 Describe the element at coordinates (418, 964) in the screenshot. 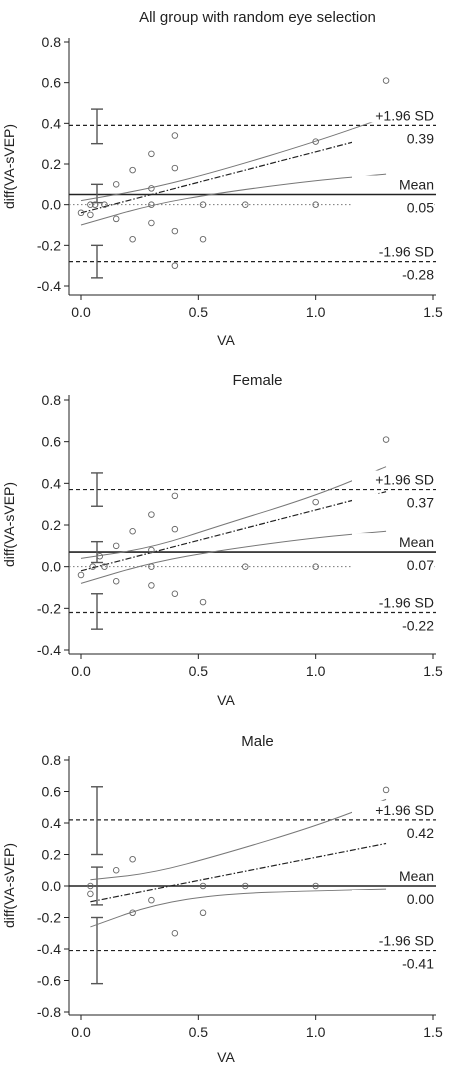

I see `lower-loa-value: -0.41` at that location.